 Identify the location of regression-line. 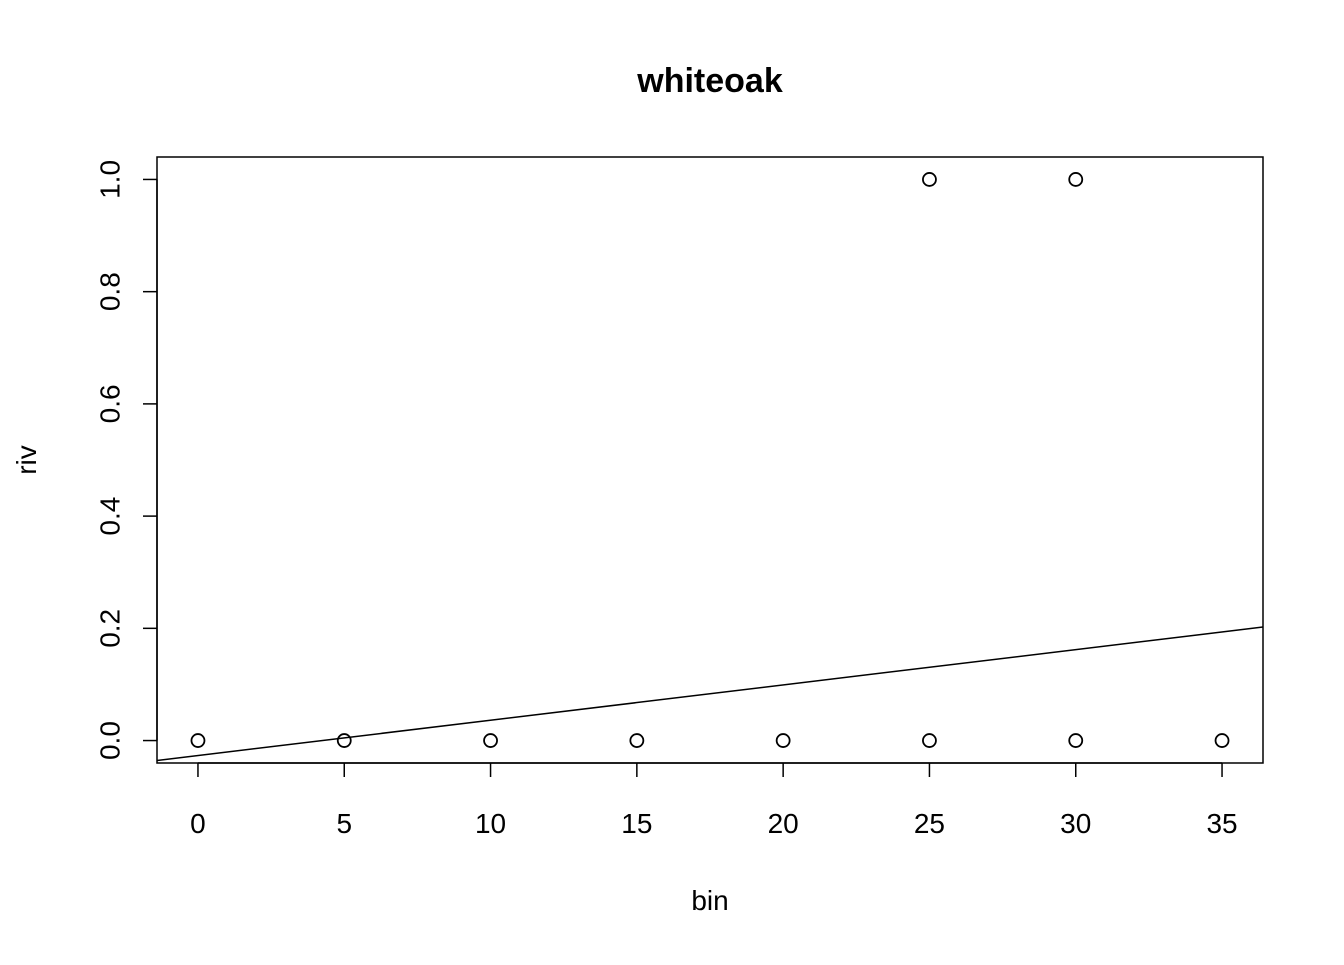
(710, 694).